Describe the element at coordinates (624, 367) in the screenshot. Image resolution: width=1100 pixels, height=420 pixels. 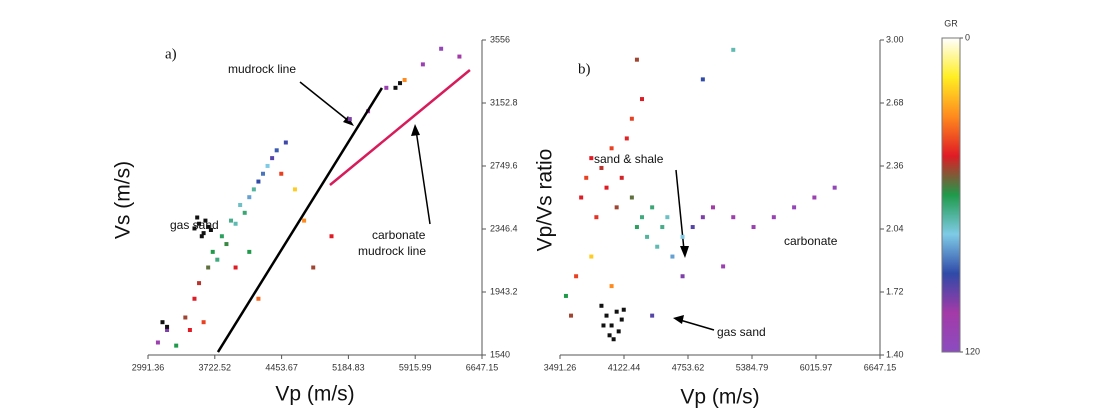
I see `x-tick-label: 4122.44` at that location.